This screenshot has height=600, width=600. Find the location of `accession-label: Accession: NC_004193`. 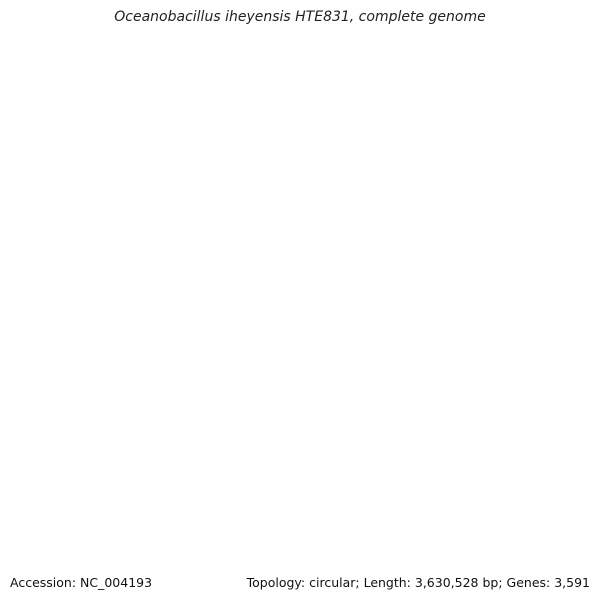

accession-label: Accession: NC_004193 is located at coordinates (81, 582).